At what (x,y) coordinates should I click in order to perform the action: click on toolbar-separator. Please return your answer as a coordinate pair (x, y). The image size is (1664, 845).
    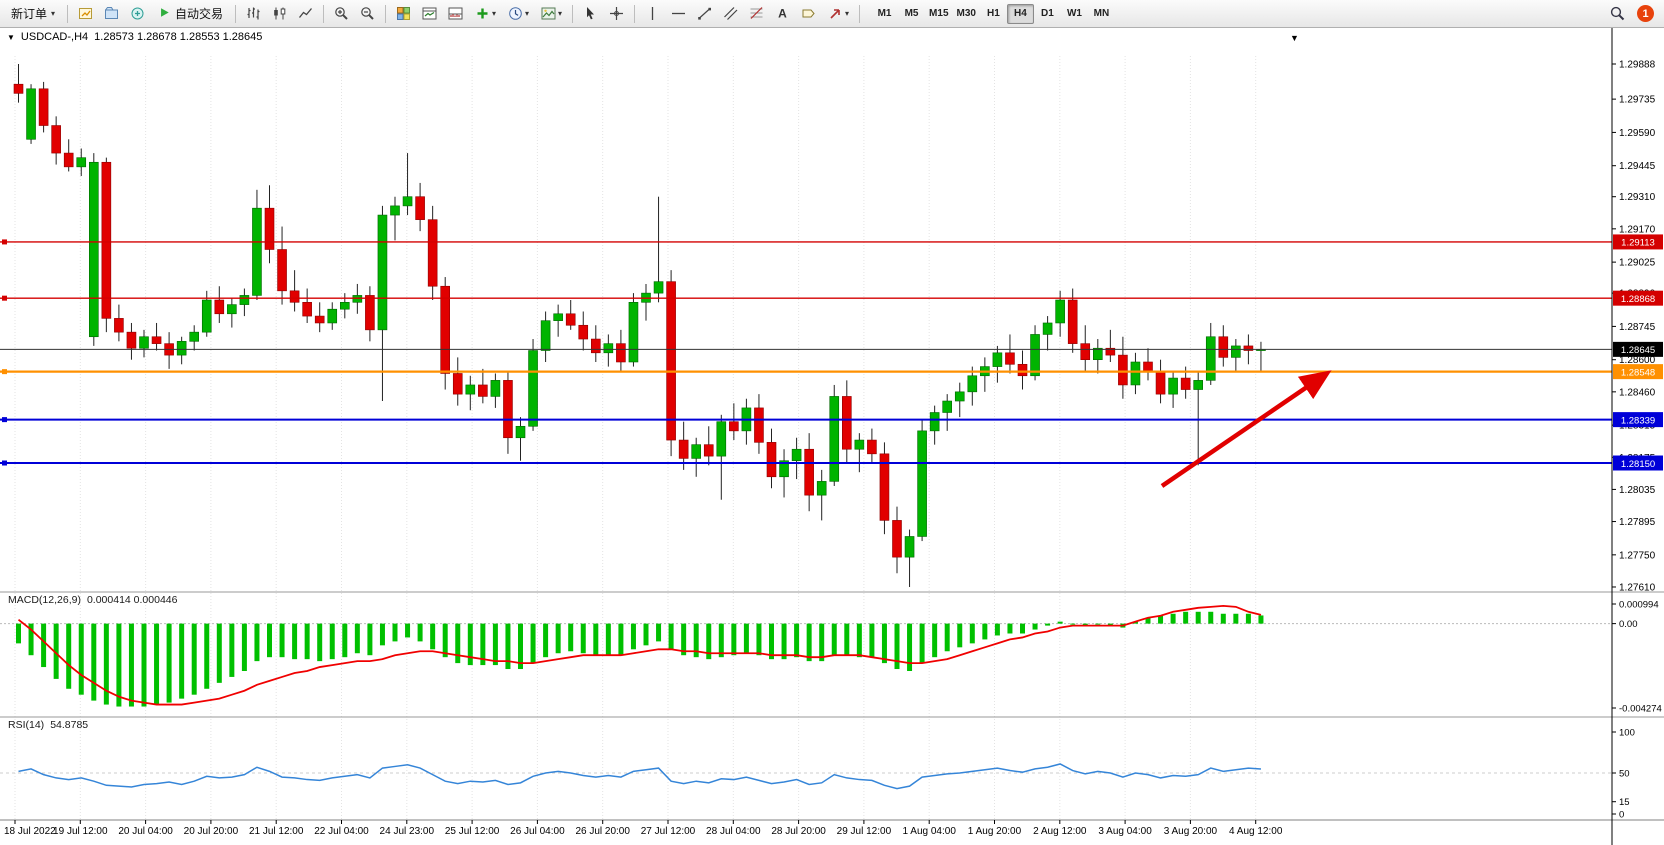
    Looking at the image, I should click on (386, 13).